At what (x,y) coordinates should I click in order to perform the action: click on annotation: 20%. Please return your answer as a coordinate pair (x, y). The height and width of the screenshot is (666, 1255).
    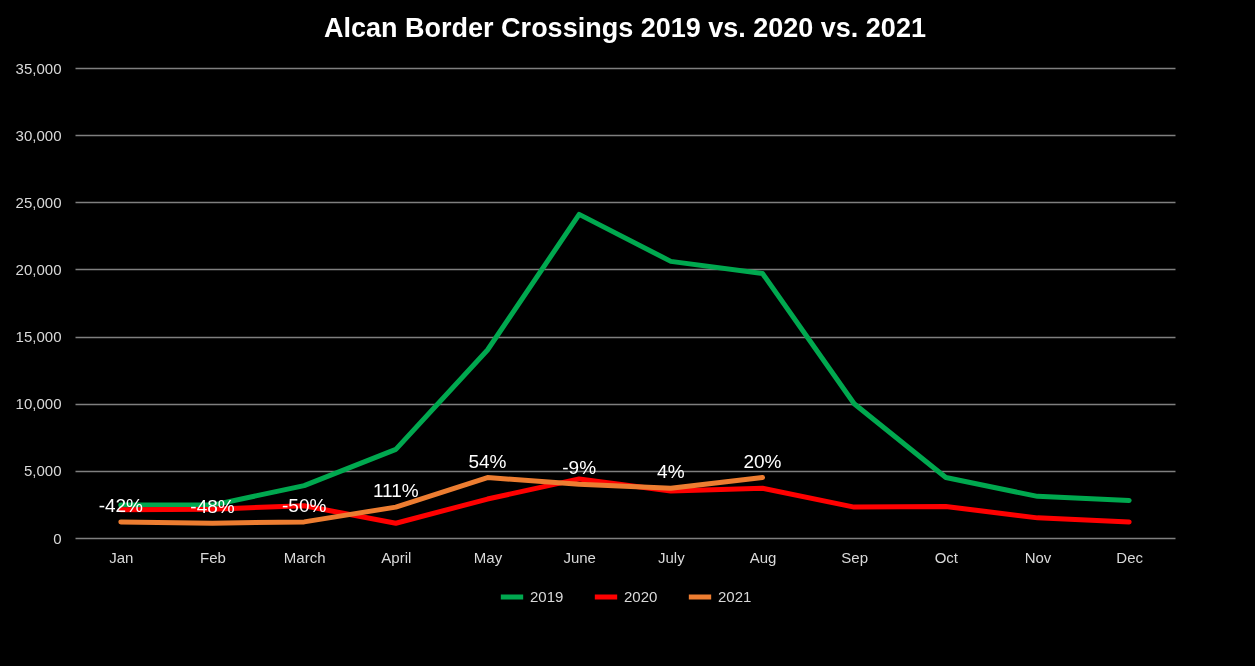
    Looking at the image, I should click on (762, 461).